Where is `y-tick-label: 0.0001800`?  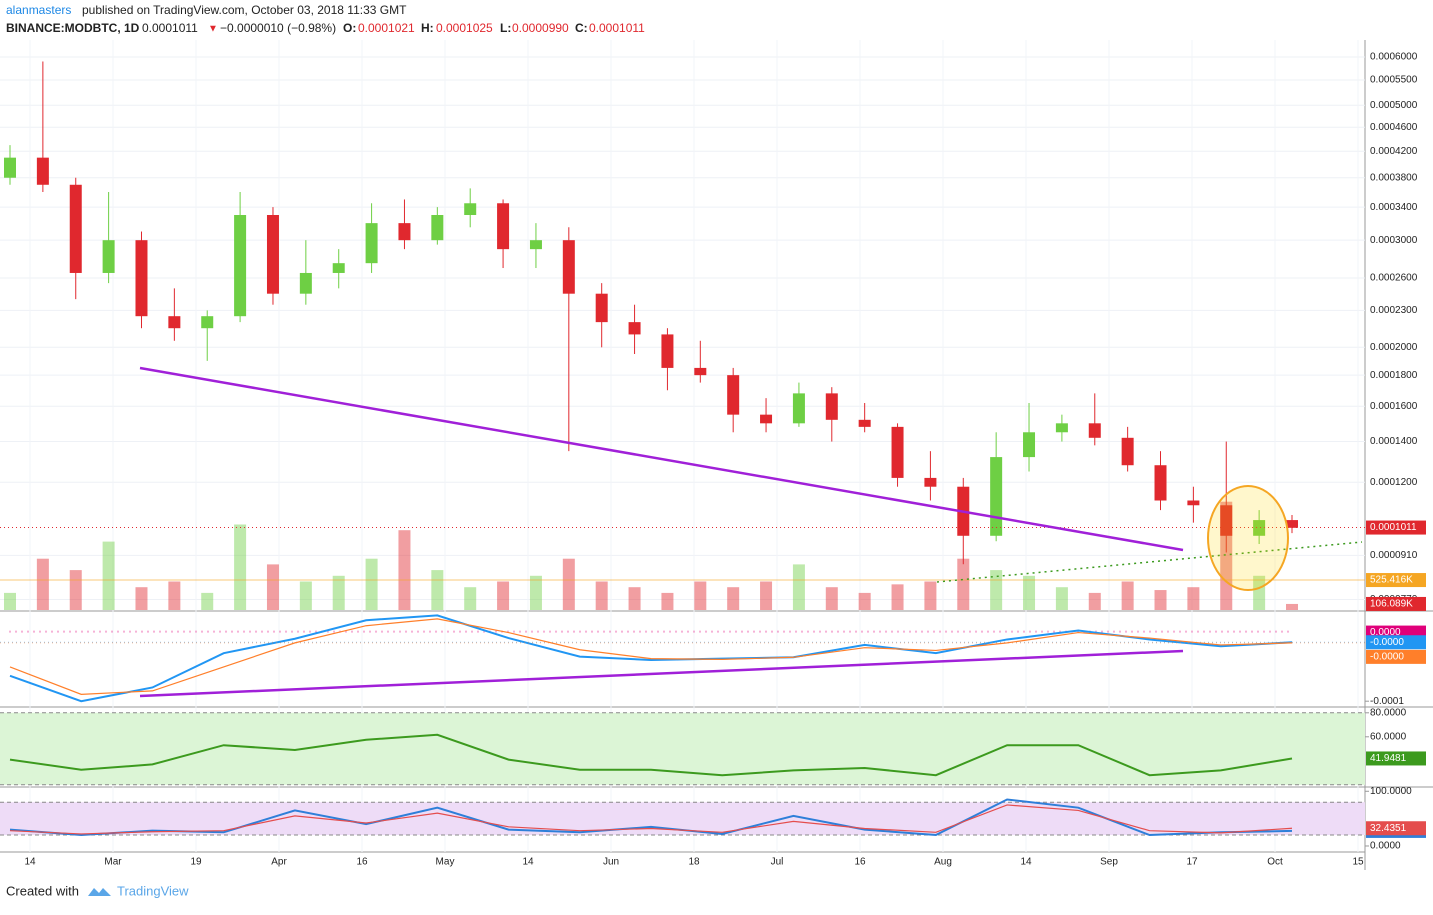
y-tick-label: 0.0001800 is located at coordinates (1394, 375).